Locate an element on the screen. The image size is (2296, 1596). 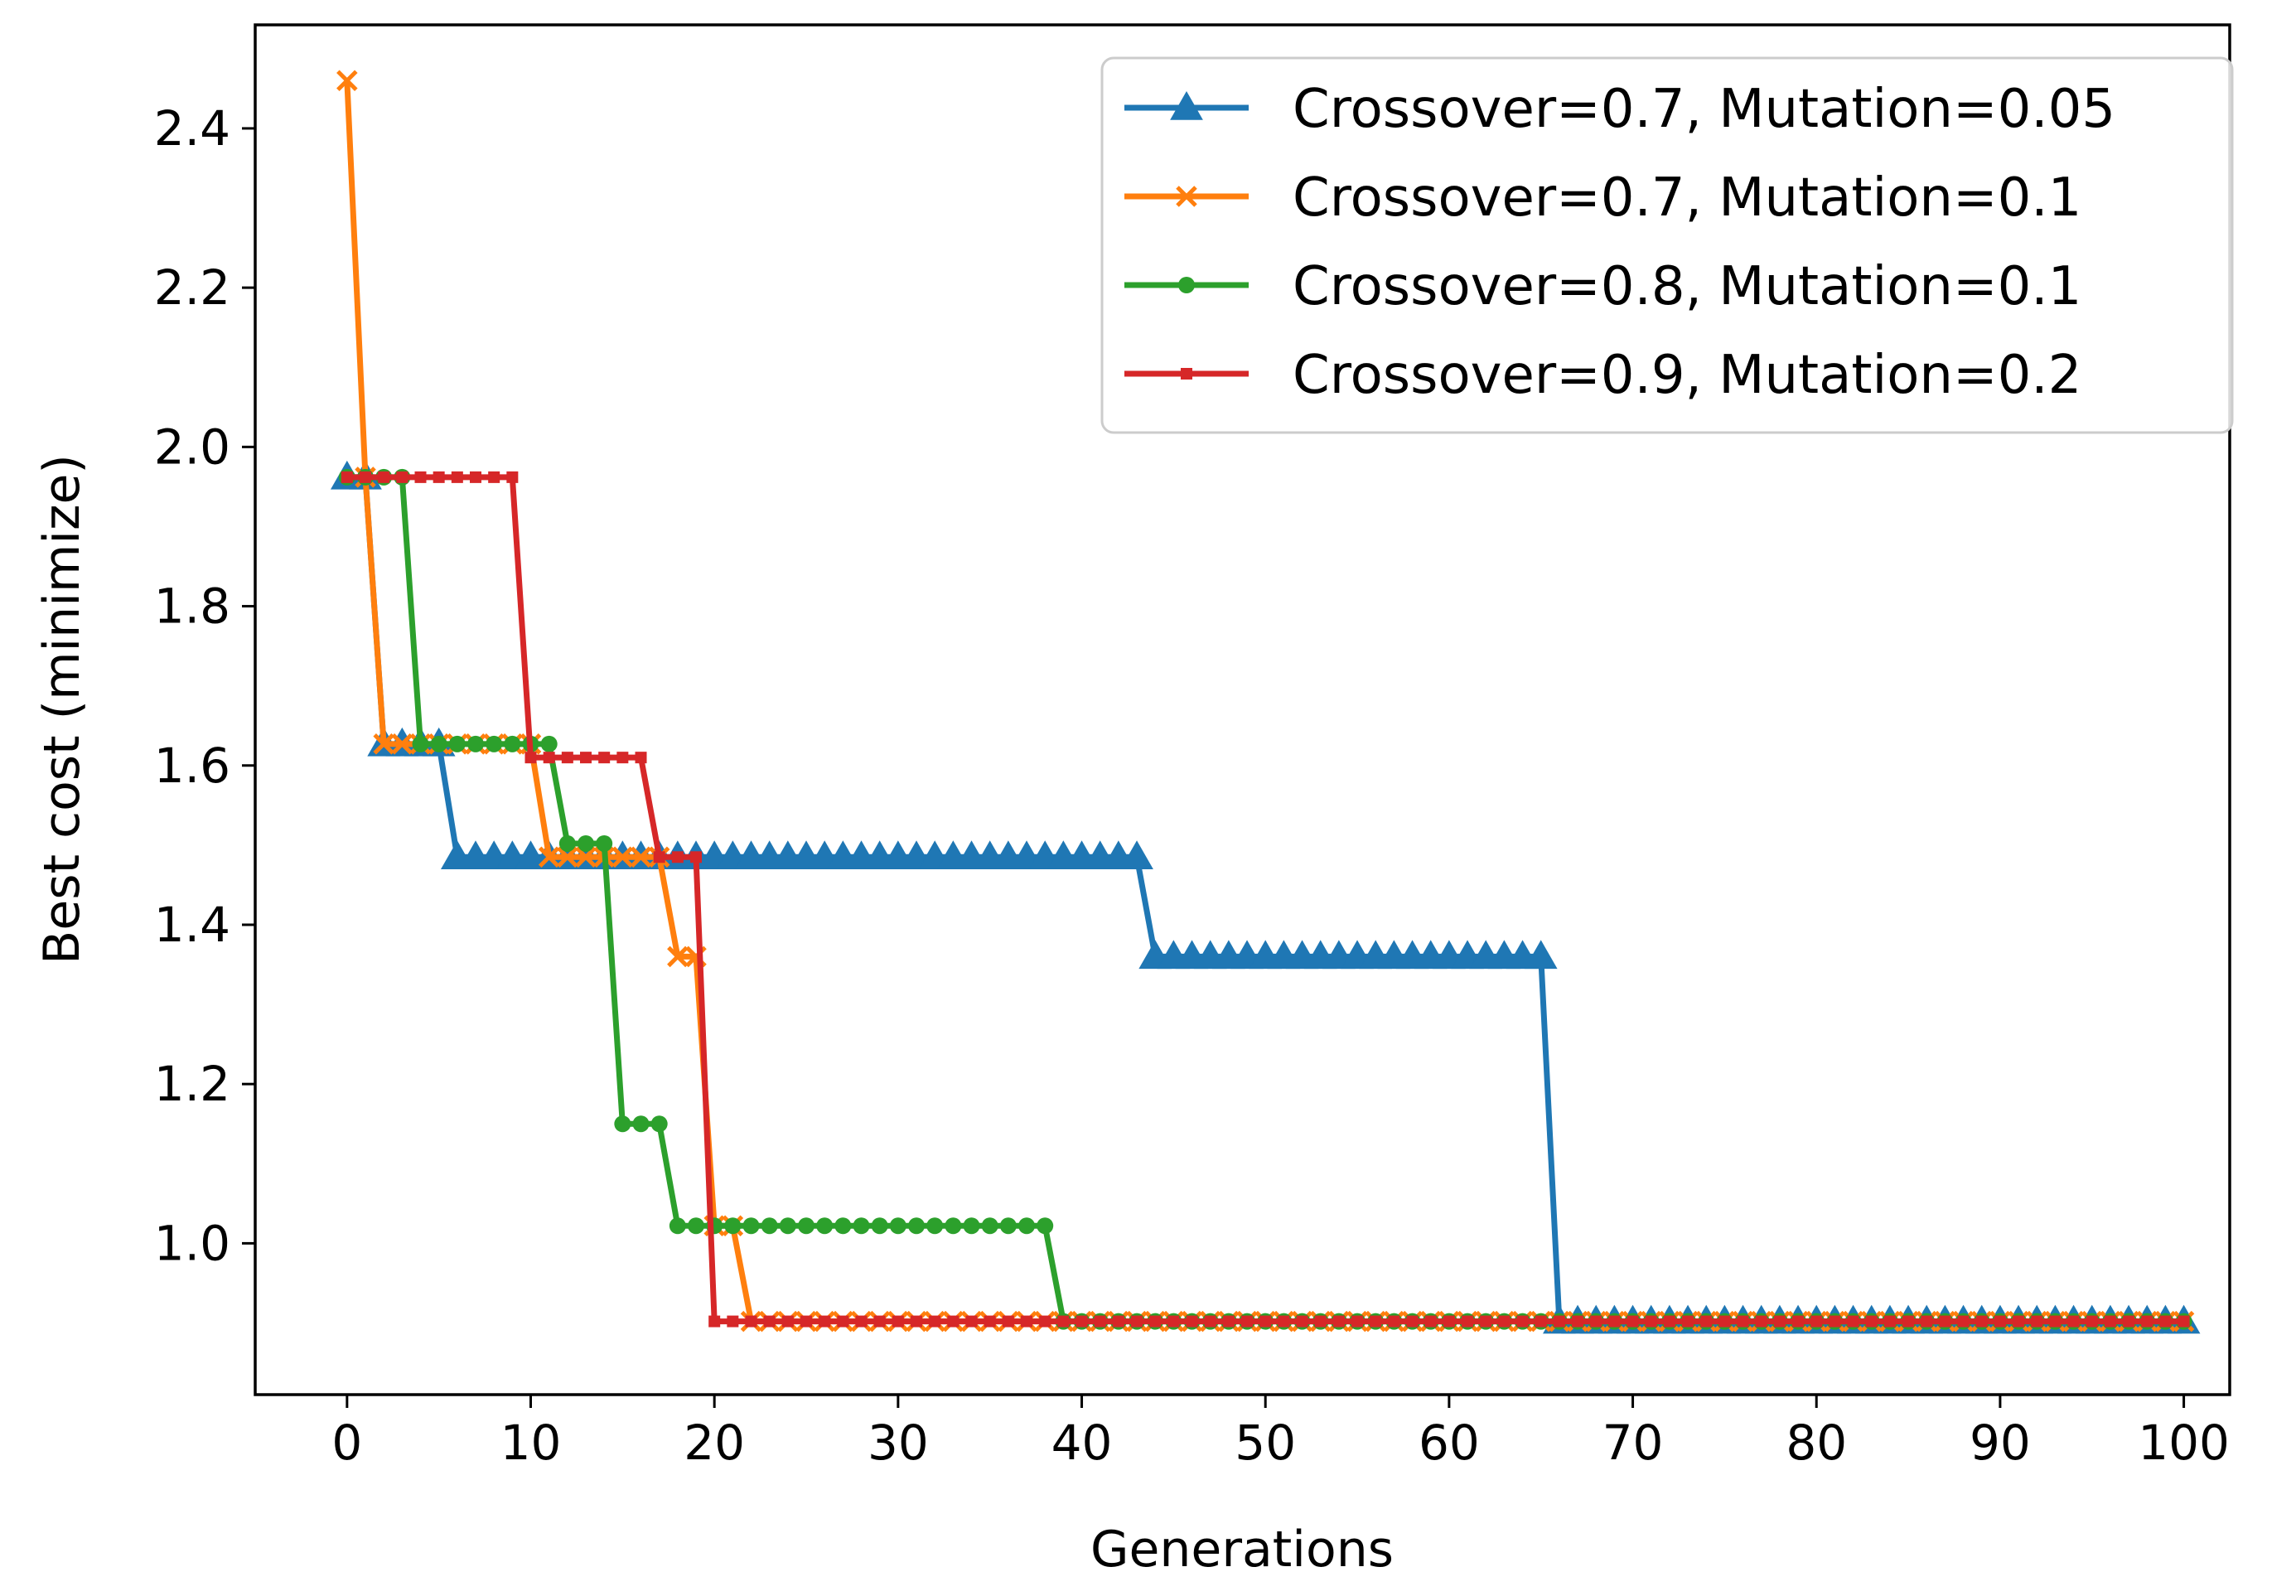
y-tick-label: 1.0 is located at coordinates (192, 1243).